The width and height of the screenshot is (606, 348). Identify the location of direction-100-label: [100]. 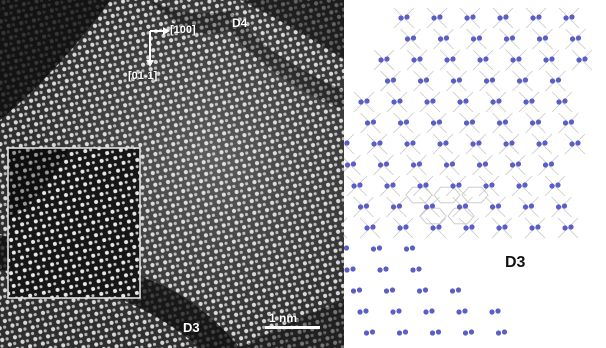
(183, 30).